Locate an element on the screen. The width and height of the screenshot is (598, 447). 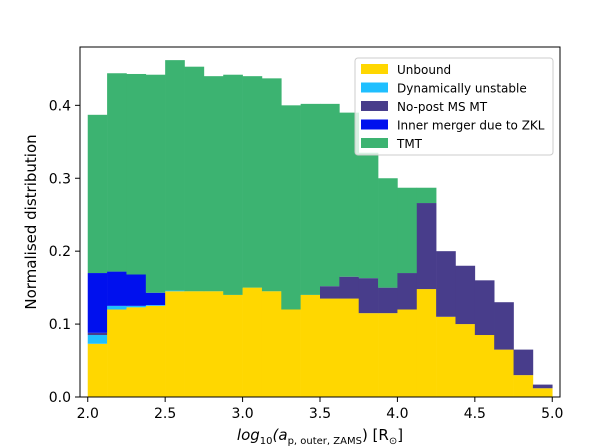
y-tick-label: 0.1 is located at coordinates (60, 325).